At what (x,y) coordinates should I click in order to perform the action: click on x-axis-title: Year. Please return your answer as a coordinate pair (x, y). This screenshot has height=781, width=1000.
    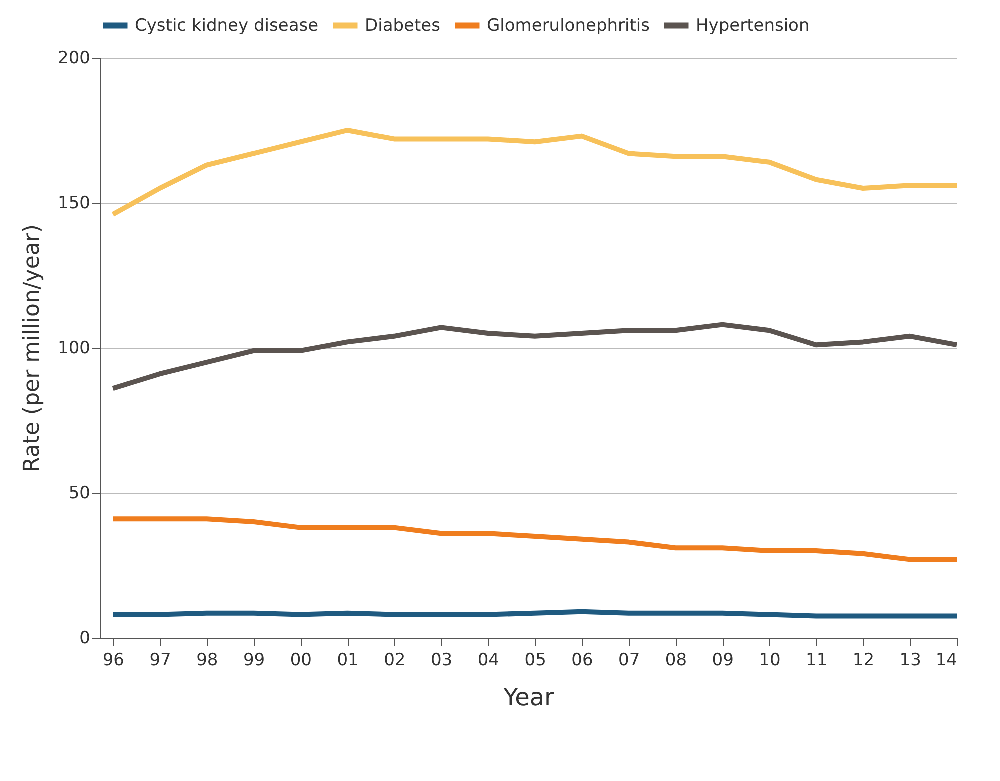
    Looking at the image, I should click on (528, 698).